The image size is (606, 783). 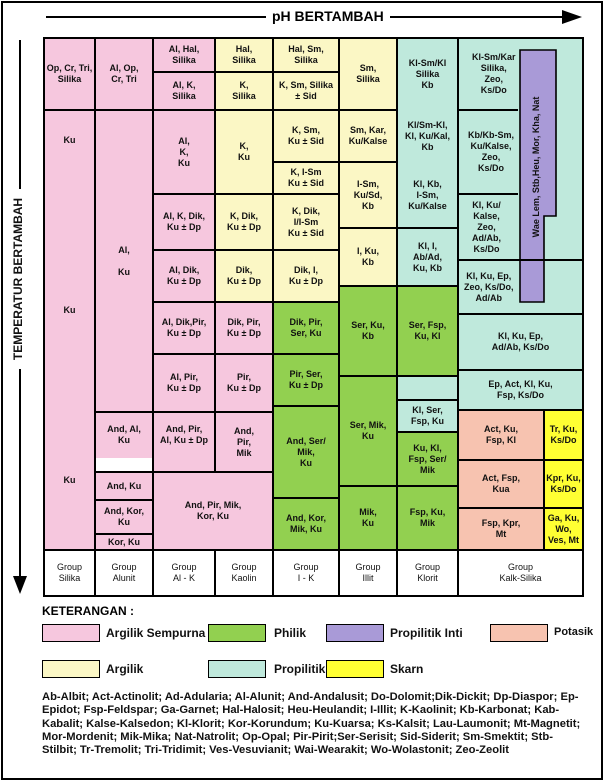 I want to click on cell-klorit-8: Fsp, Ku, Mik, so click(x=427, y=518).